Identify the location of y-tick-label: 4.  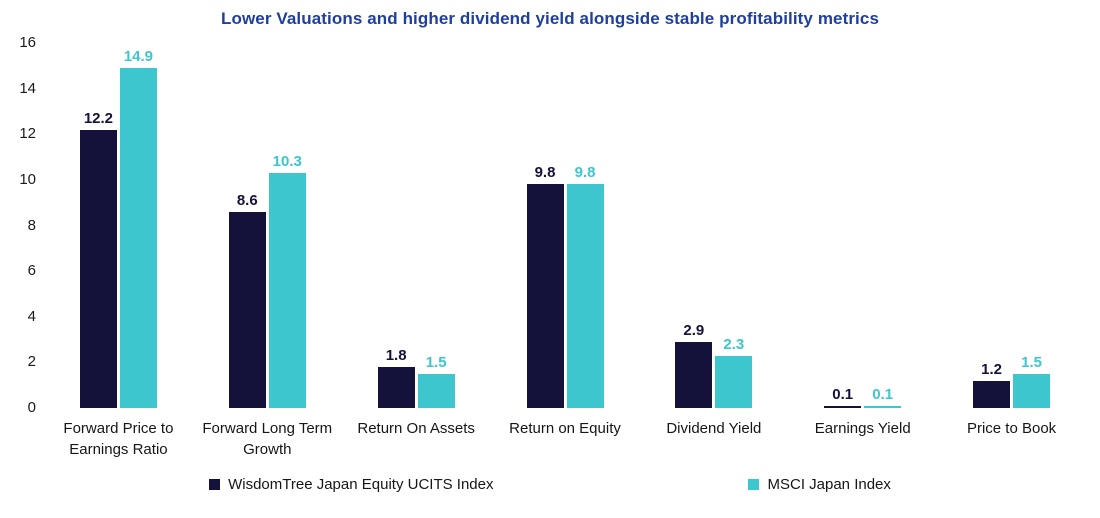
(31, 316).